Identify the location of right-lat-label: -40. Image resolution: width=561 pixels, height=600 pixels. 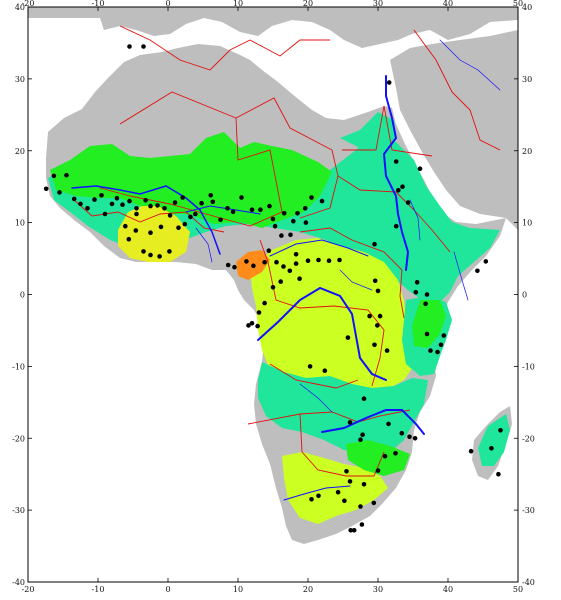
(528, 582).